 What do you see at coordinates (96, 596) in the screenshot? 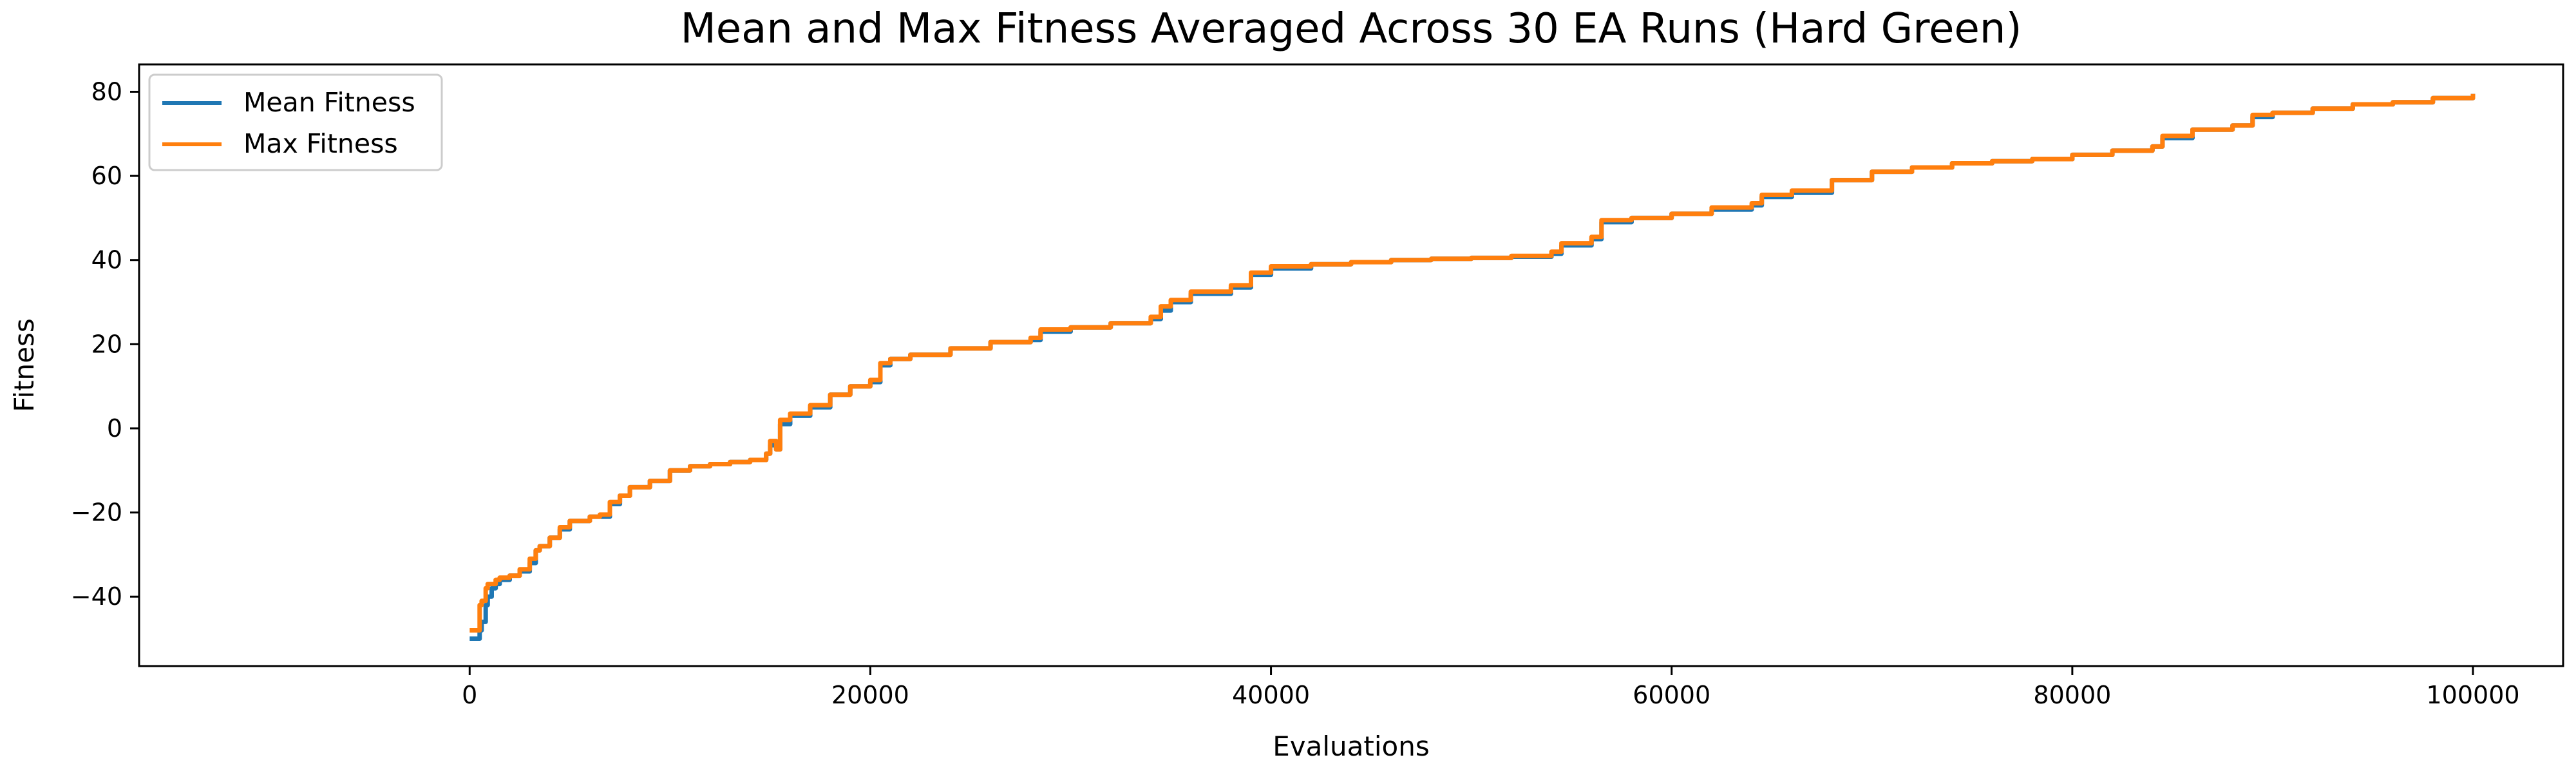
I see `y-tick-label: −40` at bounding box center [96, 596].